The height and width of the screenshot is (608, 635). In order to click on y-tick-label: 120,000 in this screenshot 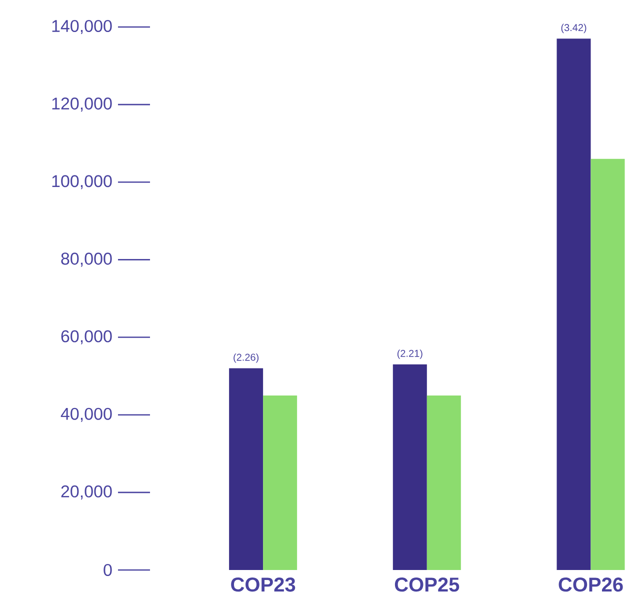, I will do `click(82, 105)`.